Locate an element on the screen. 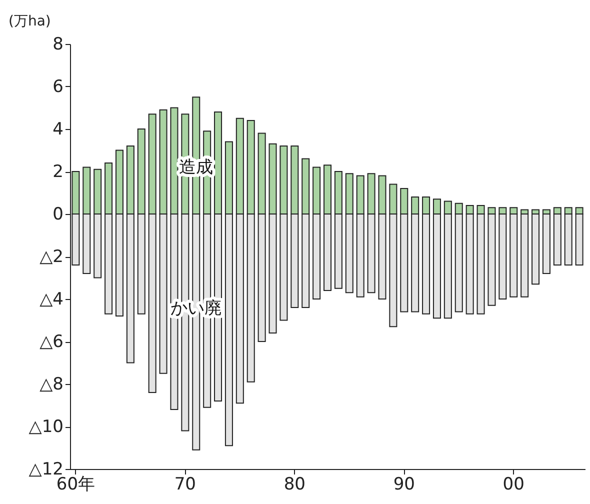 This screenshot has width=590, height=504. y-tick-label: 6 is located at coordinates (58, 87).